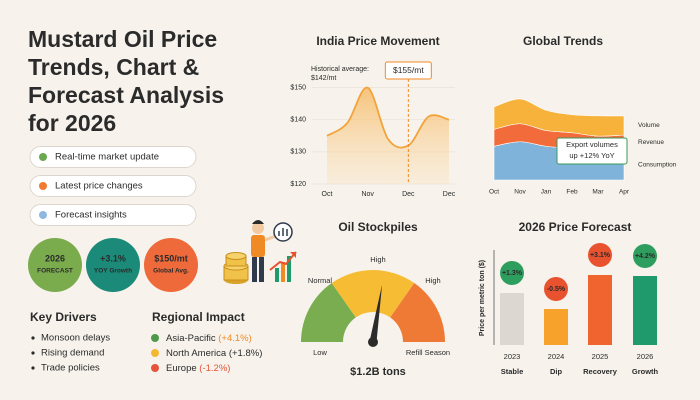  What do you see at coordinates (428, 352) in the screenshot?
I see `gauge-label: Refill Season` at bounding box center [428, 352].